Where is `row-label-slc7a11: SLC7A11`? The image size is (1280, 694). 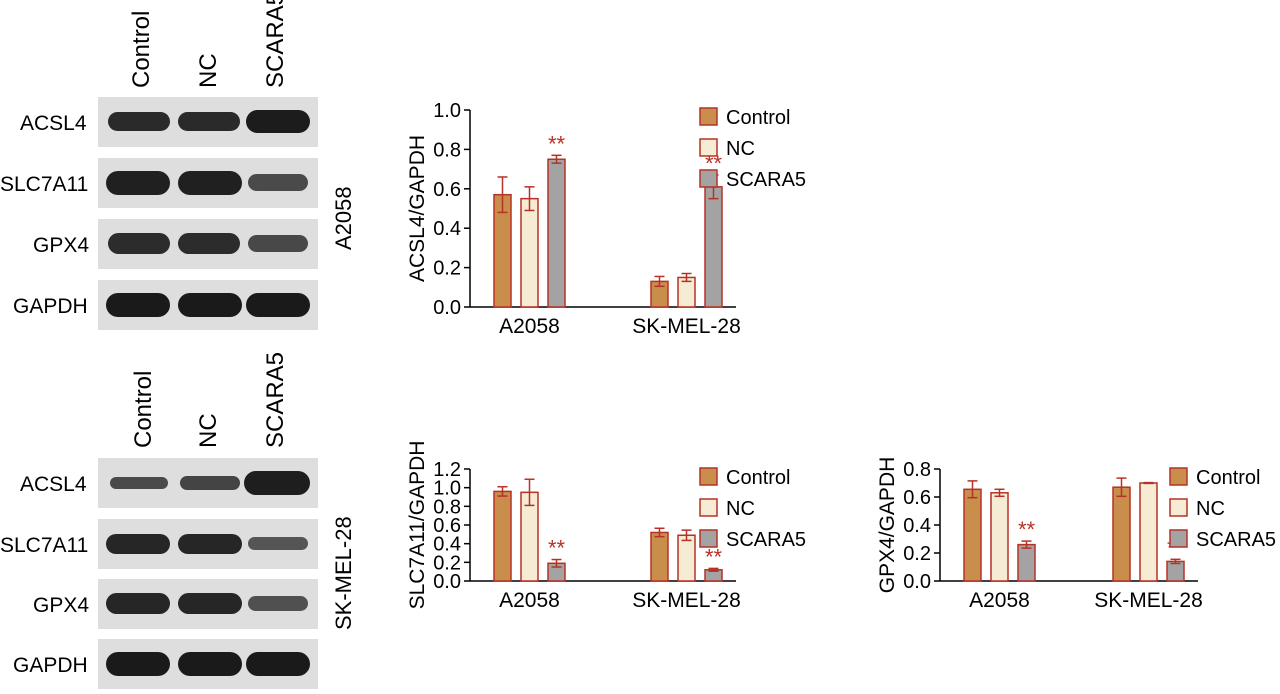 row-label-slc7a11: SLC7A11 is located at coordinates (44, 184).